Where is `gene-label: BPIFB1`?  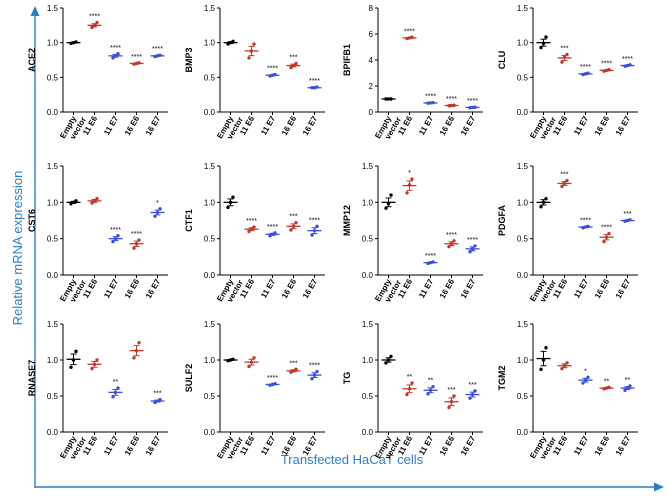
gene-label: BPIFB1 is located at coordinates (347, 60).